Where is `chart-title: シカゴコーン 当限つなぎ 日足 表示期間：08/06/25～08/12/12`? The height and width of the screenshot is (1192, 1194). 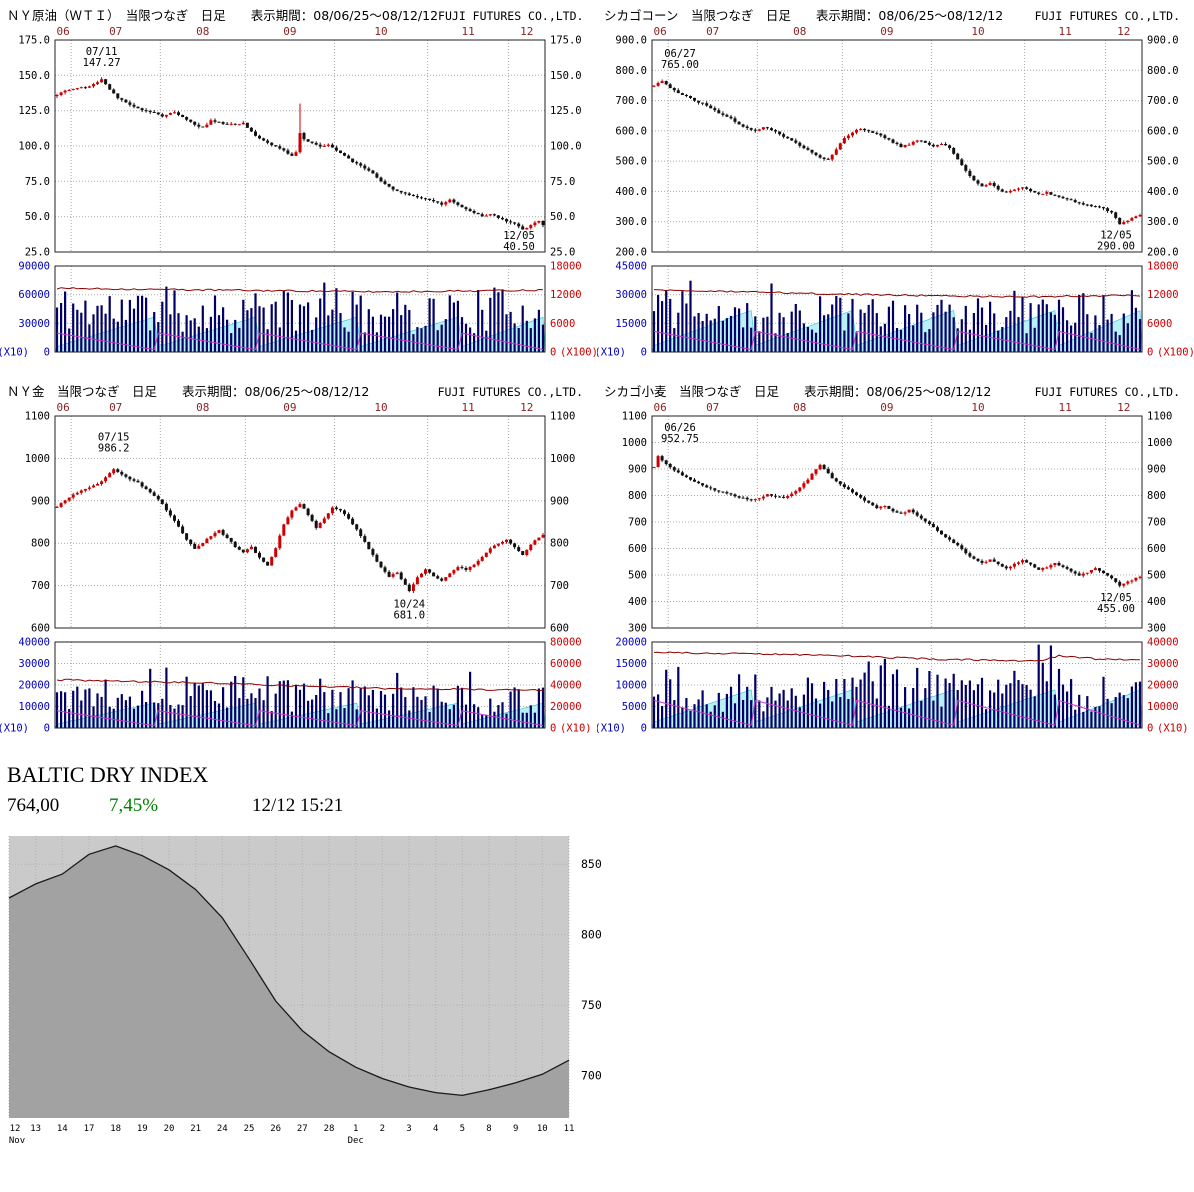 chart-title: シカゴコーン 当限つなぎ 日足 表示期間：08/06/25～08/12/12 is located at coordinates (804, 15).